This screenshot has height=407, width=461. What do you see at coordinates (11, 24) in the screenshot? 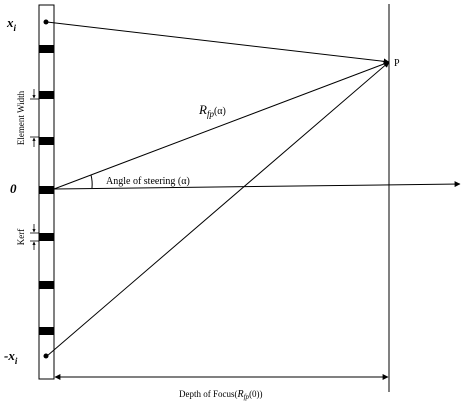
I see `label-x-top: xi` at bounding box center [11, 24].